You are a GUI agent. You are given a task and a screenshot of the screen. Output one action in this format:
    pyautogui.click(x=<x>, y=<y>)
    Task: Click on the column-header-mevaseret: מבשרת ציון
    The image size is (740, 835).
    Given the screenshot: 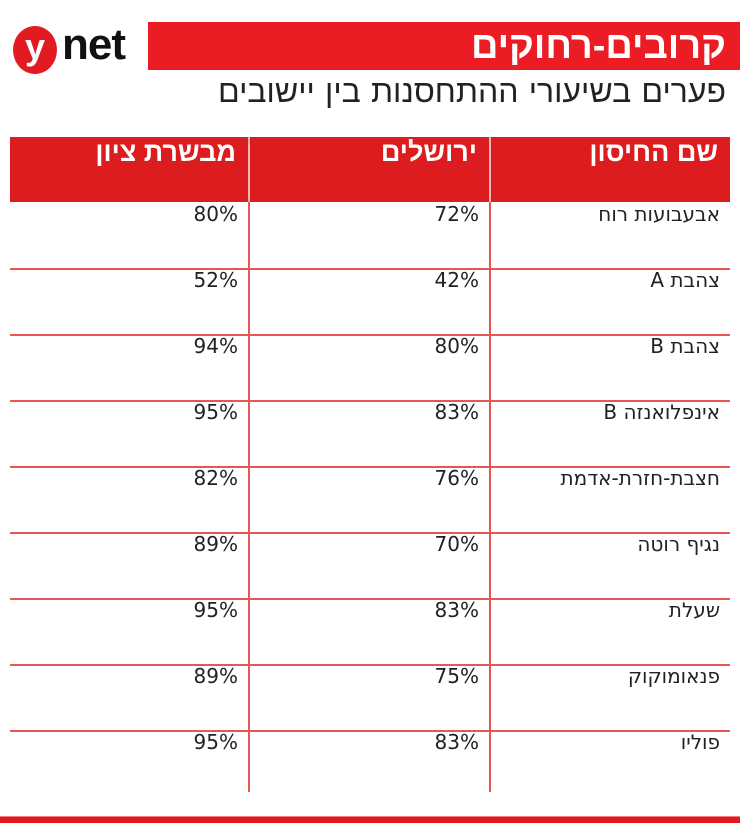 What is the action you would take?
    pyautogui.click(x=165, y=152)
    